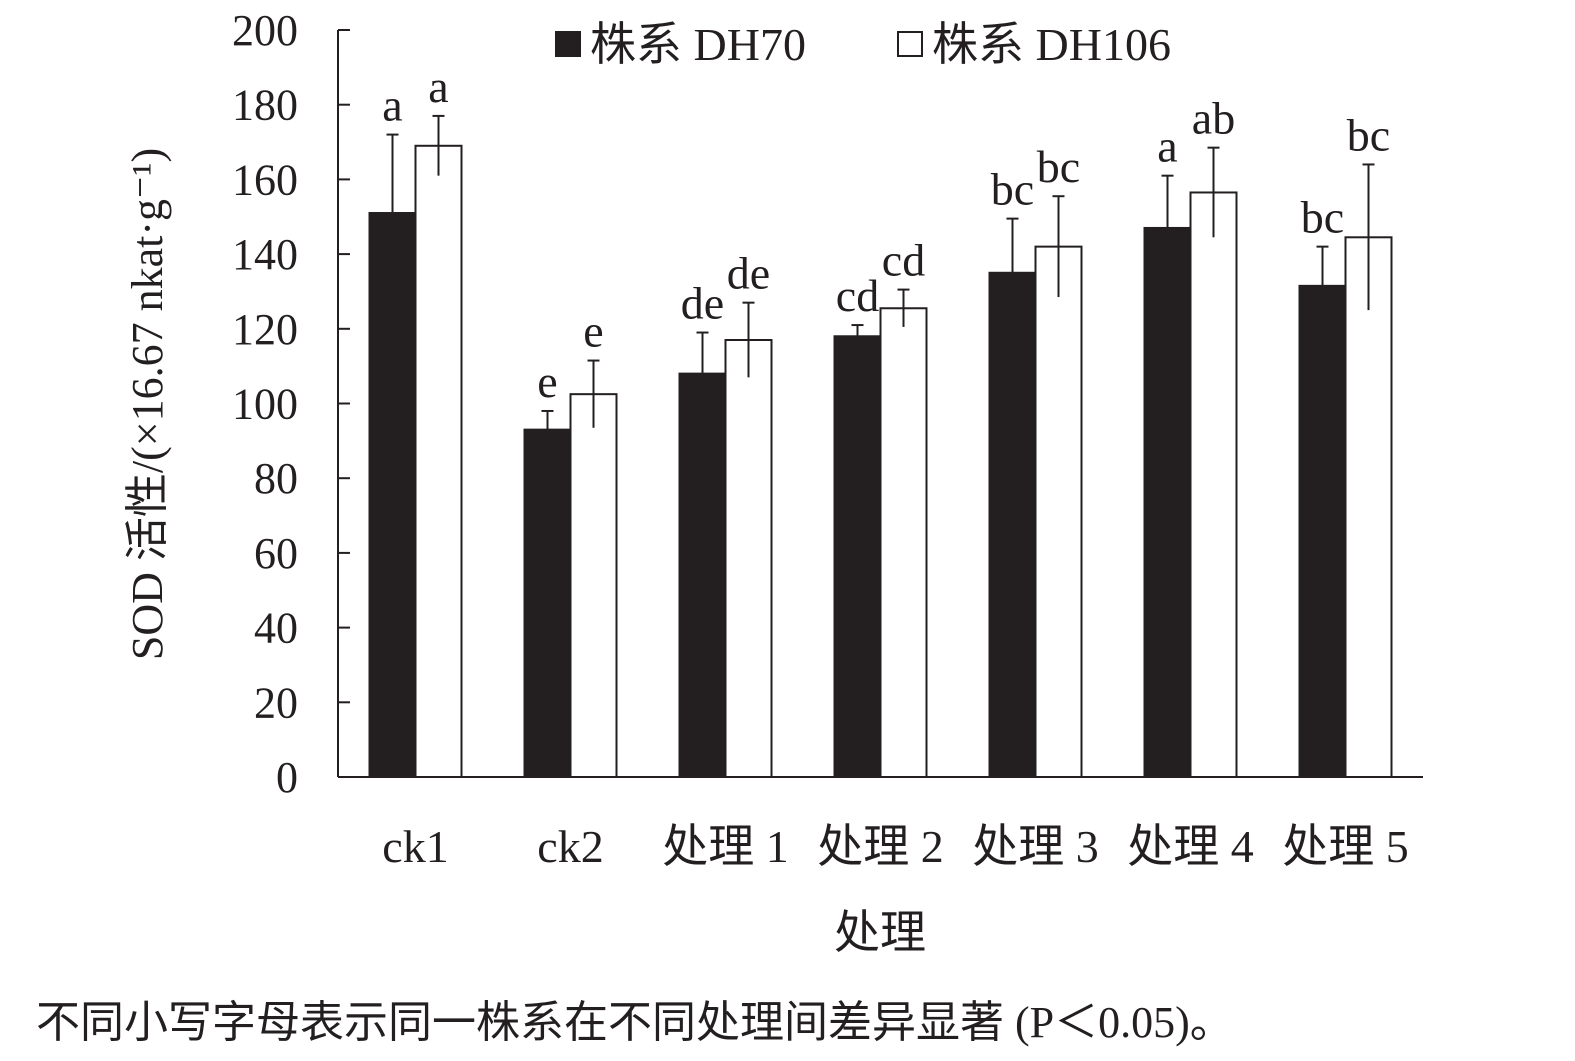 The height and width of the screenshot is (1061, 1575). I want to click on y-axis-label: SOD 活性/(×16.67 nkat·g⁻¹), so click(147, 404).